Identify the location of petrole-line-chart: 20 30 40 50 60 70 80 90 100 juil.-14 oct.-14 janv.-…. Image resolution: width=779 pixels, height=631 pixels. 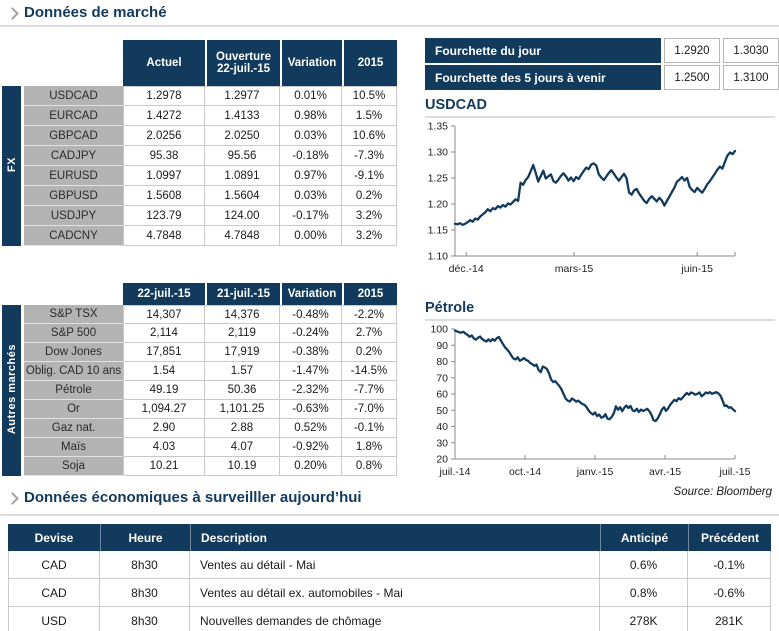
(590, 401).